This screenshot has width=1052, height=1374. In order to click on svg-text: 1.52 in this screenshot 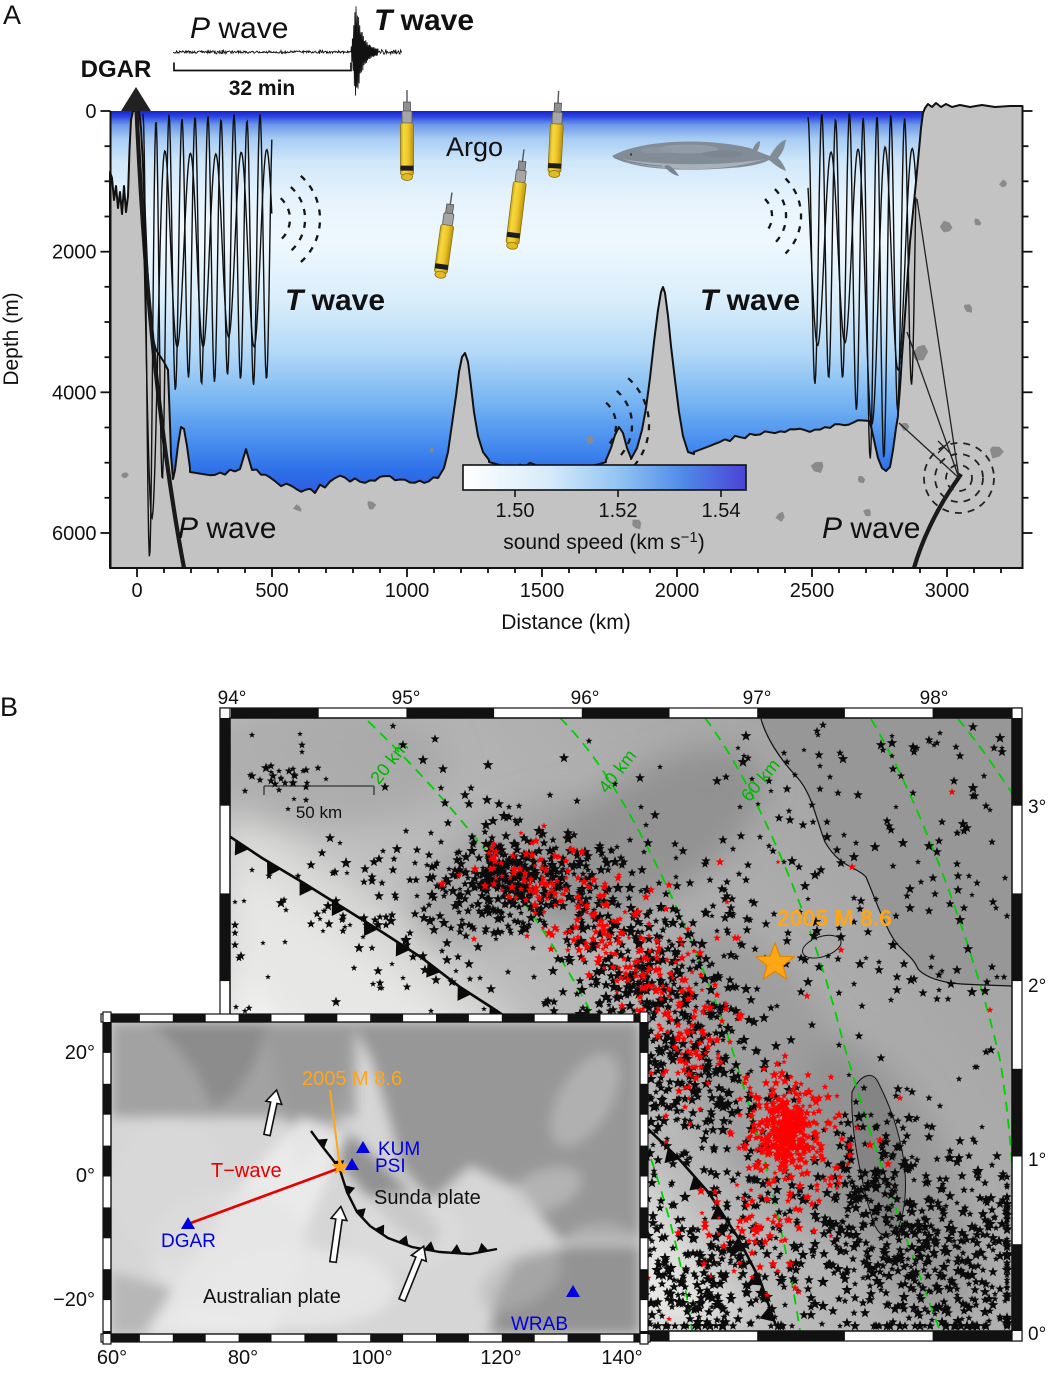, I will do `click(618, 511)`.